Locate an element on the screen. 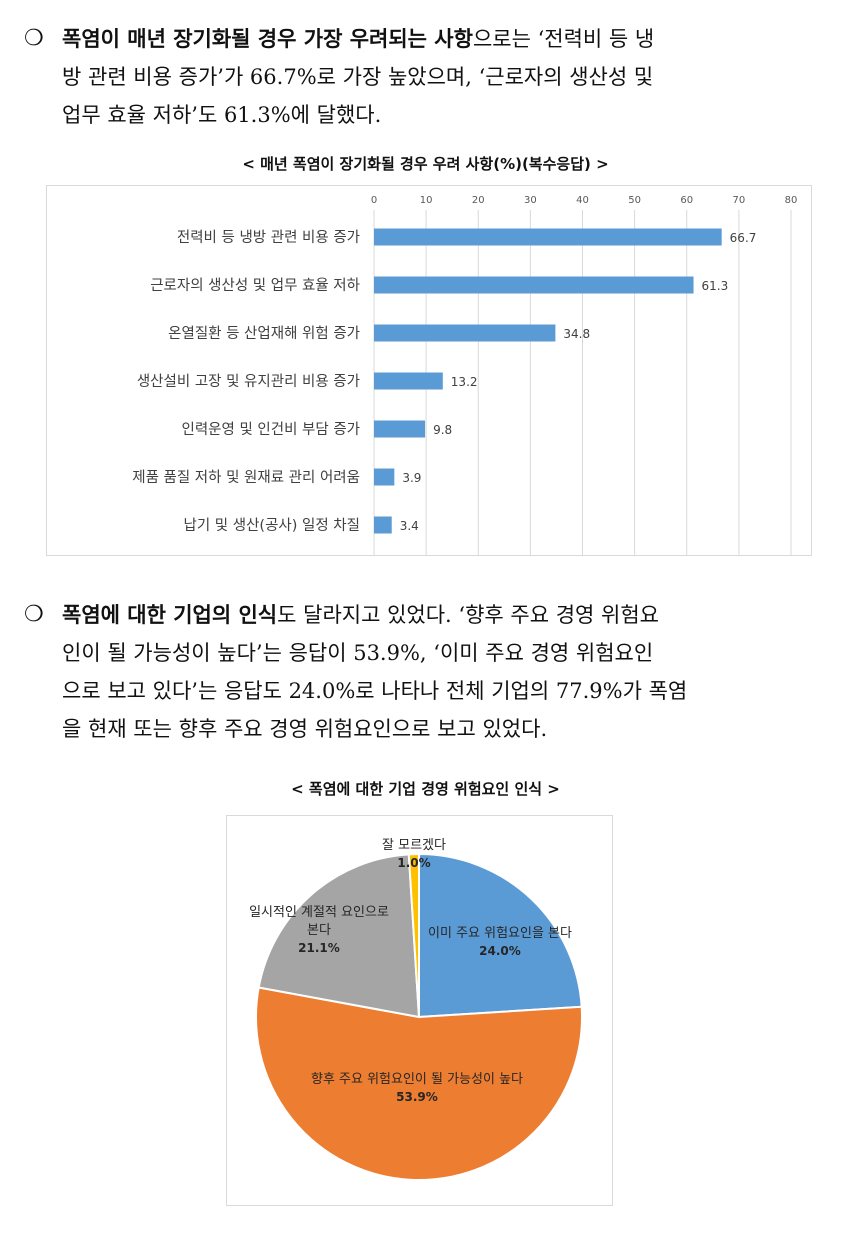 This screenshot has width=851, height=1234. x-tick-label: 70 is located at coordinates (739, 200).